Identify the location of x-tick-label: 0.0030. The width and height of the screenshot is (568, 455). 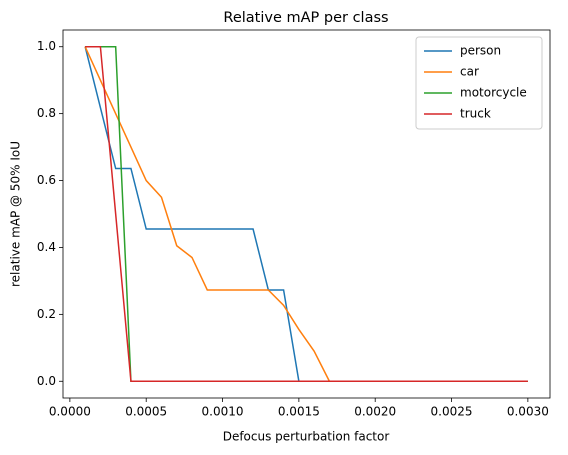
(528, 412).